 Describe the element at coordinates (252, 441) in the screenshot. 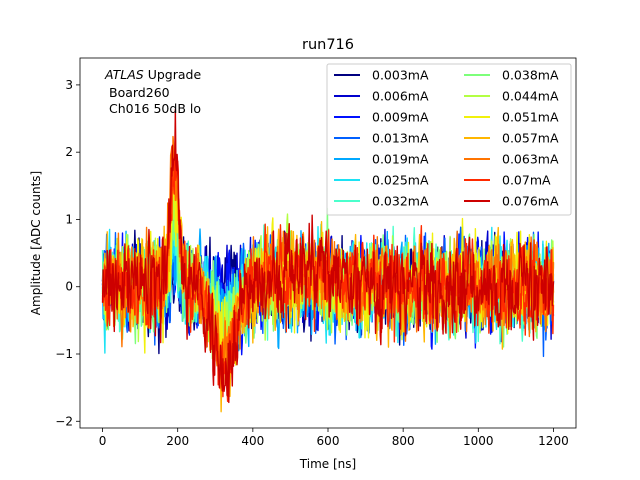

I see `x-tick-label: 400` at that location.